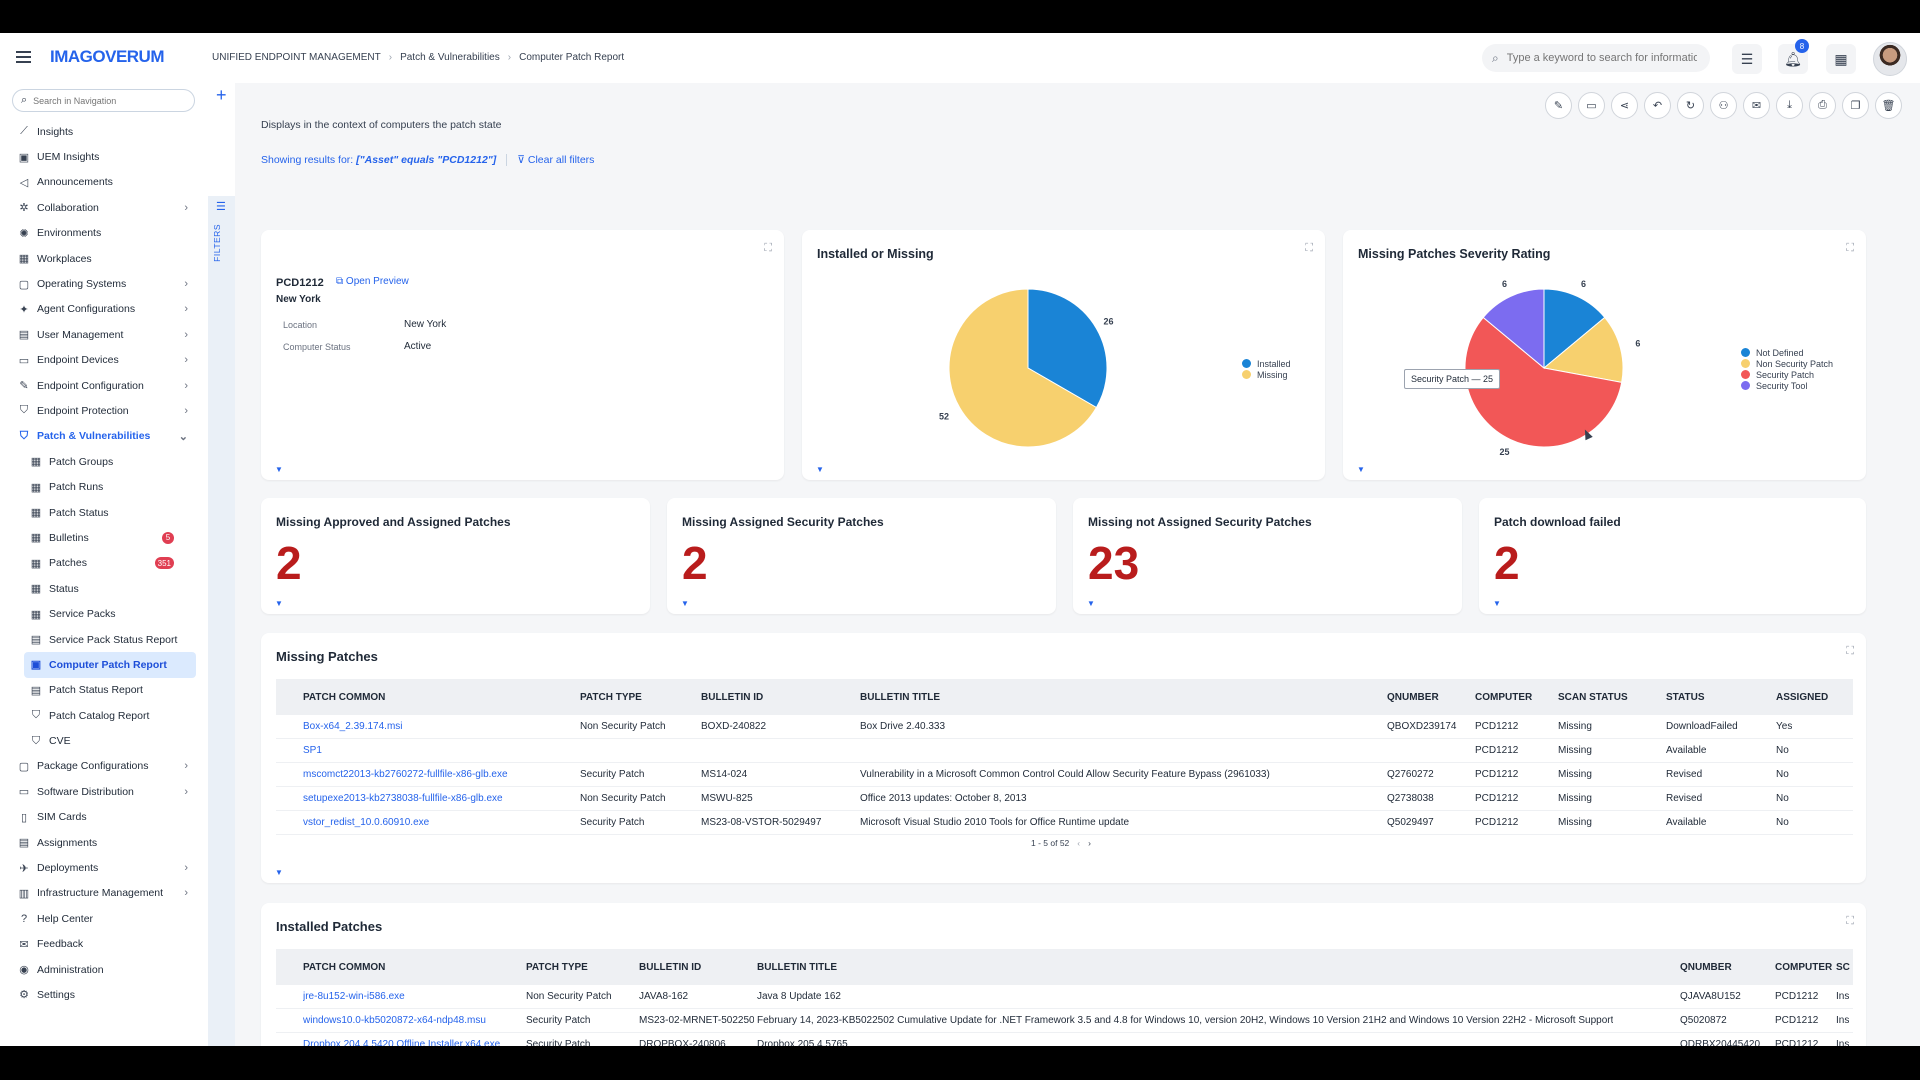  I want to click on sidebar-item-patch-status: ▦ Patch Status, so click(104, 512).